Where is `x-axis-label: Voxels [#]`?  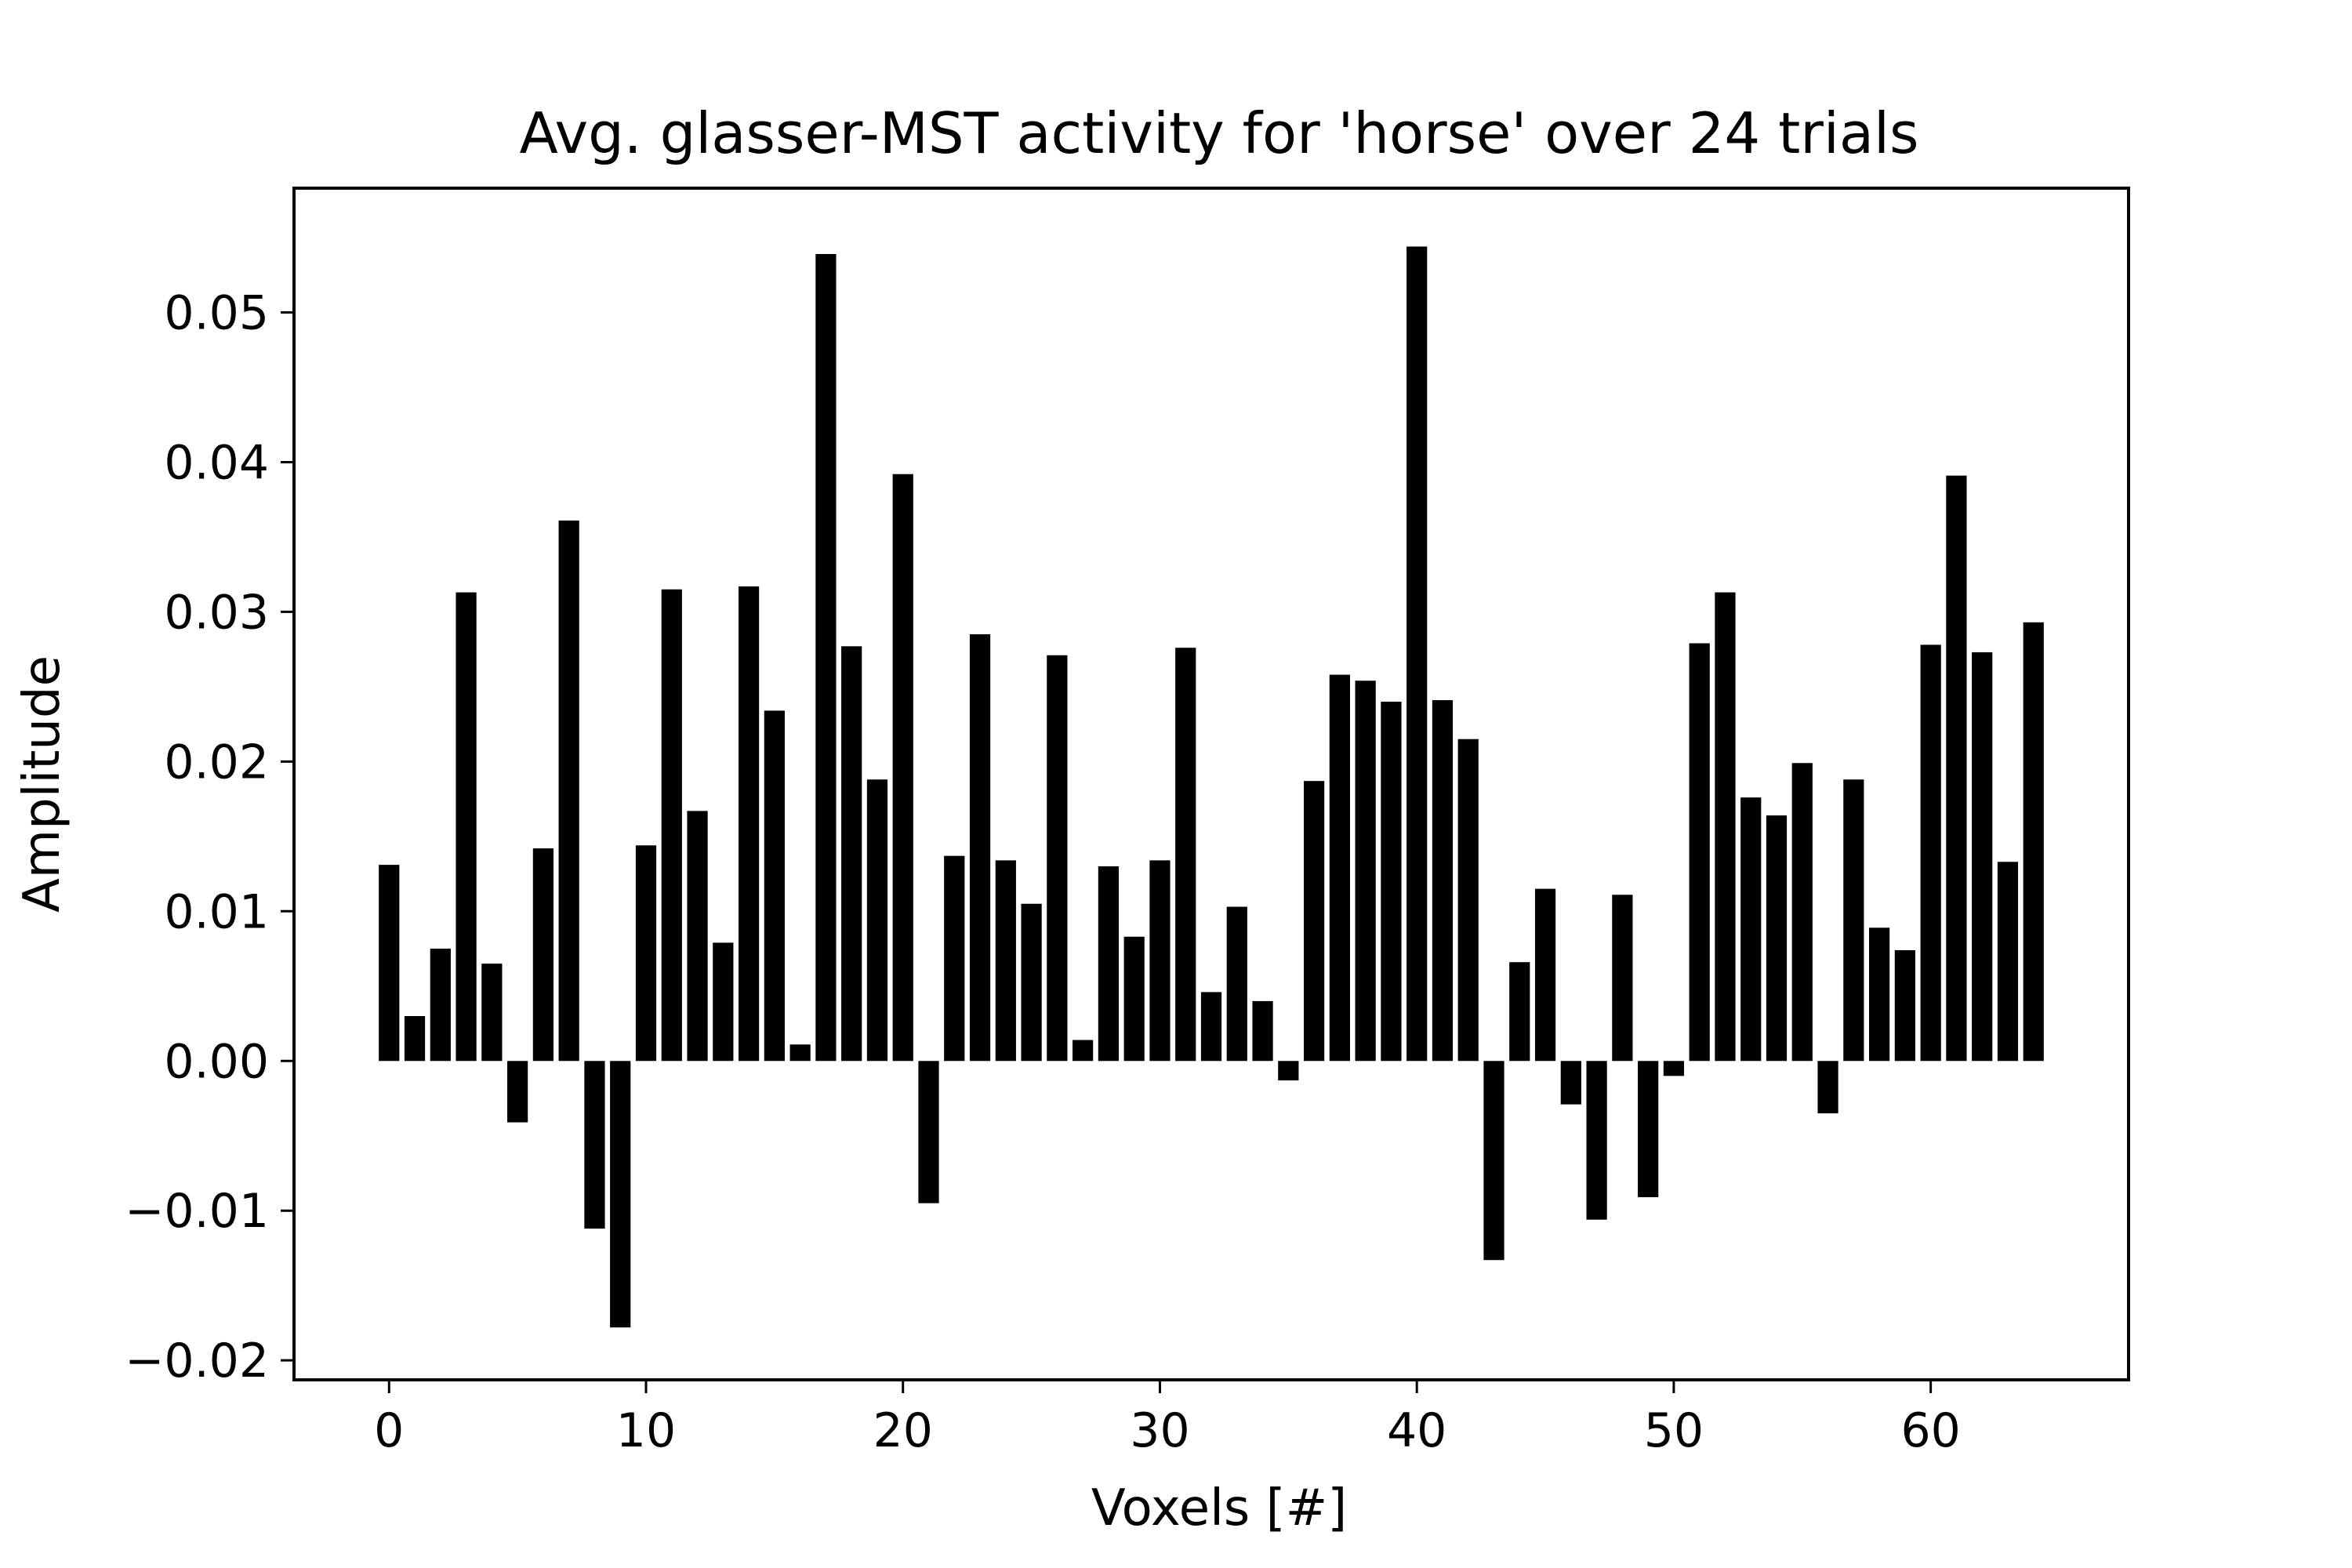 x-axis-label: Voxels [#] is located at coordinates (1219, 1508).